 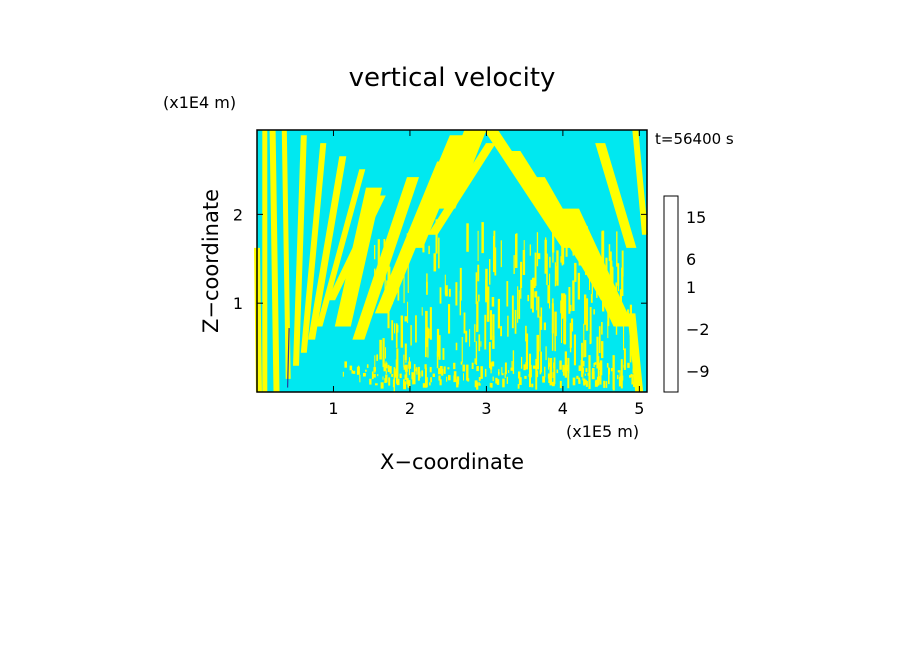 What do you see at coordinates (696, 217) in the screenshot?
I see `colorbar-tick-label: 15` at bounding box center [696, 217].